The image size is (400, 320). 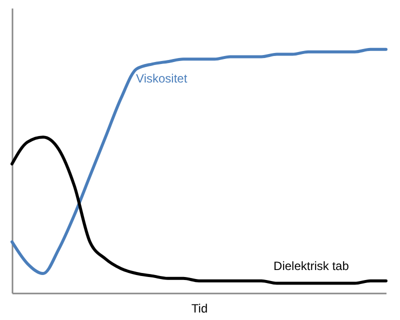 What do you see at coordinates (162, 79) in the screenshot?
I see `series-label: Viskositet` at bounding box center [162, 79].